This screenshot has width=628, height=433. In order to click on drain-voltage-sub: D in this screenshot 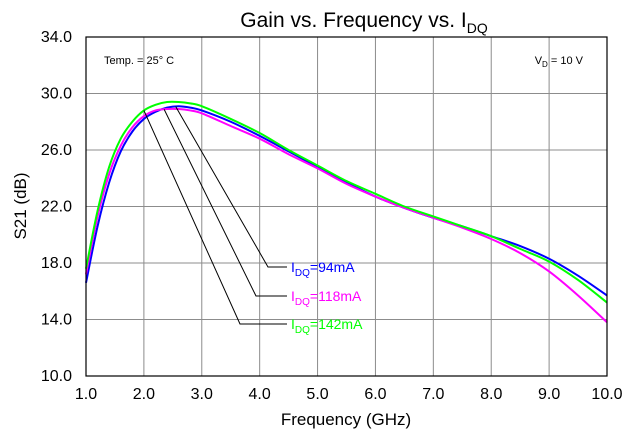, I will do `click(545, 64)`.